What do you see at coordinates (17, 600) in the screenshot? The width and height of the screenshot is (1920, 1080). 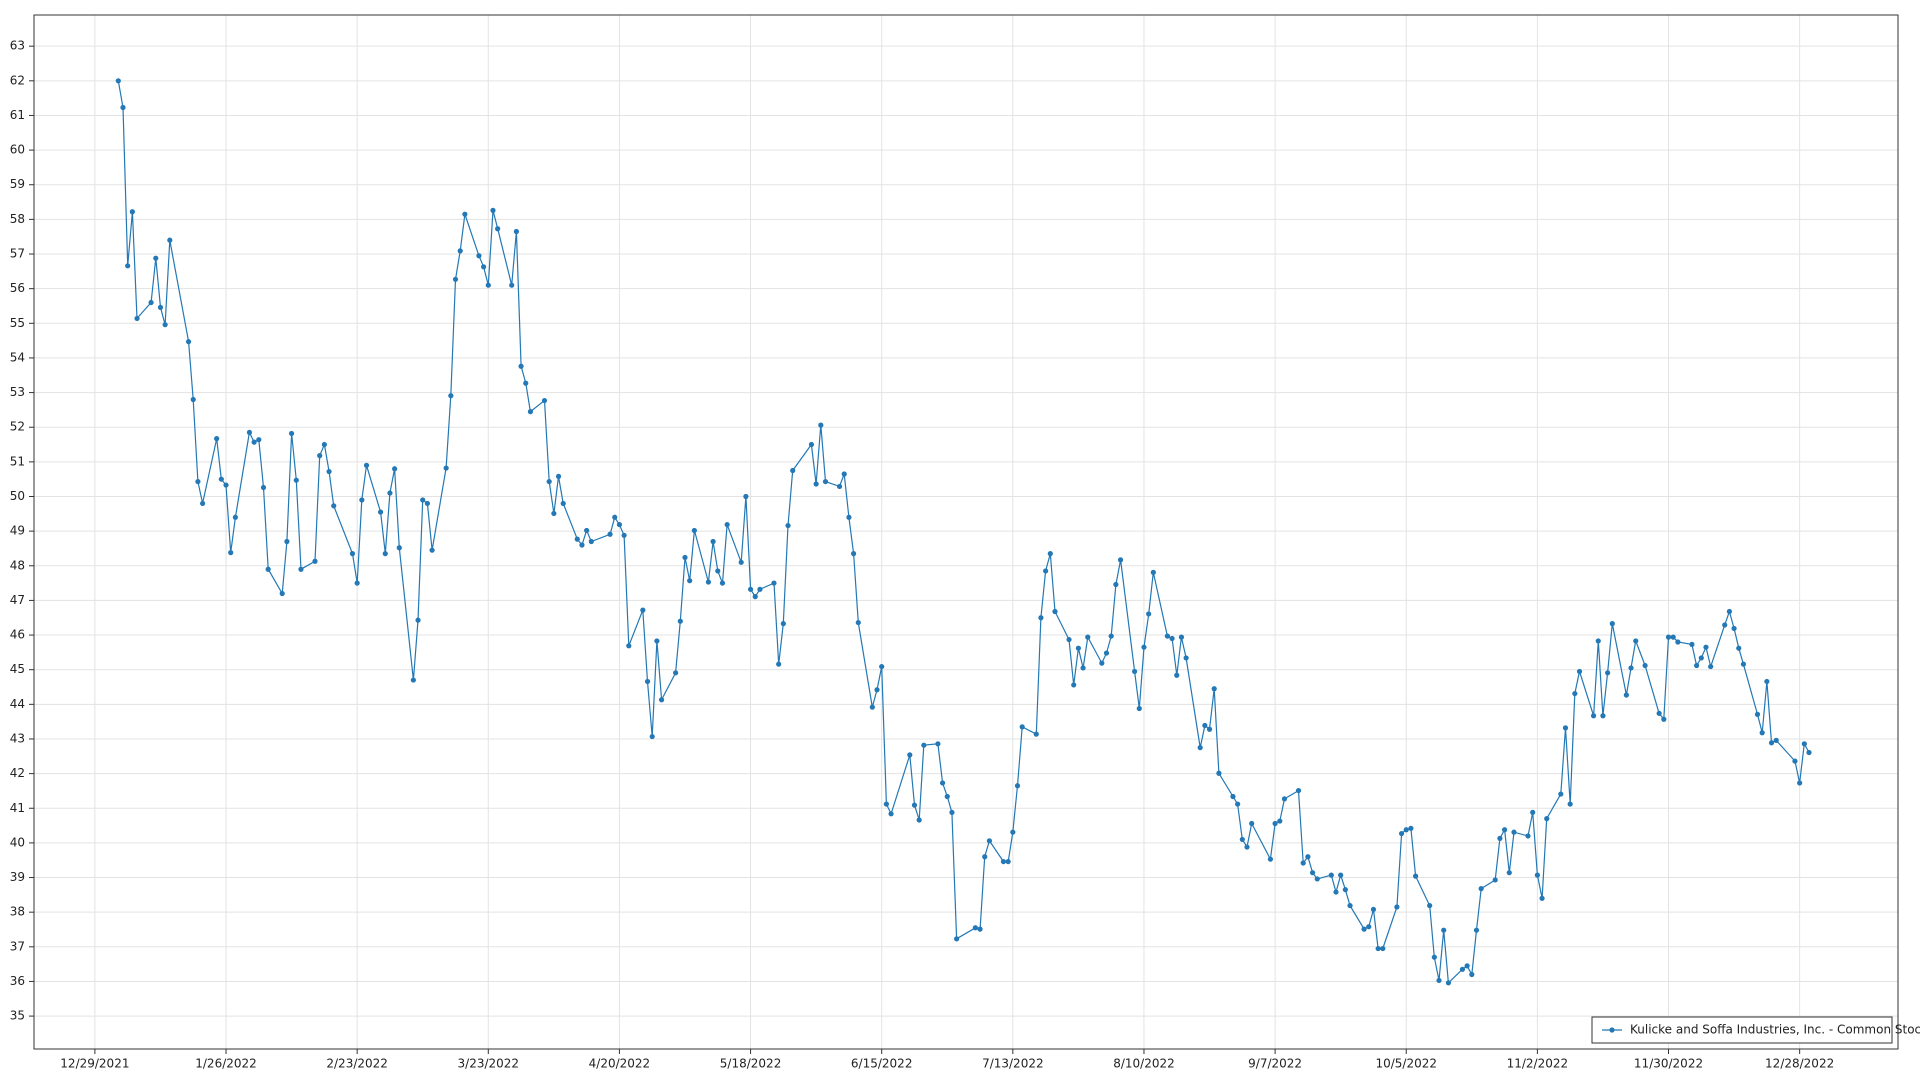 I see `y-tick-label: 47` at bounding box center [17, 600].